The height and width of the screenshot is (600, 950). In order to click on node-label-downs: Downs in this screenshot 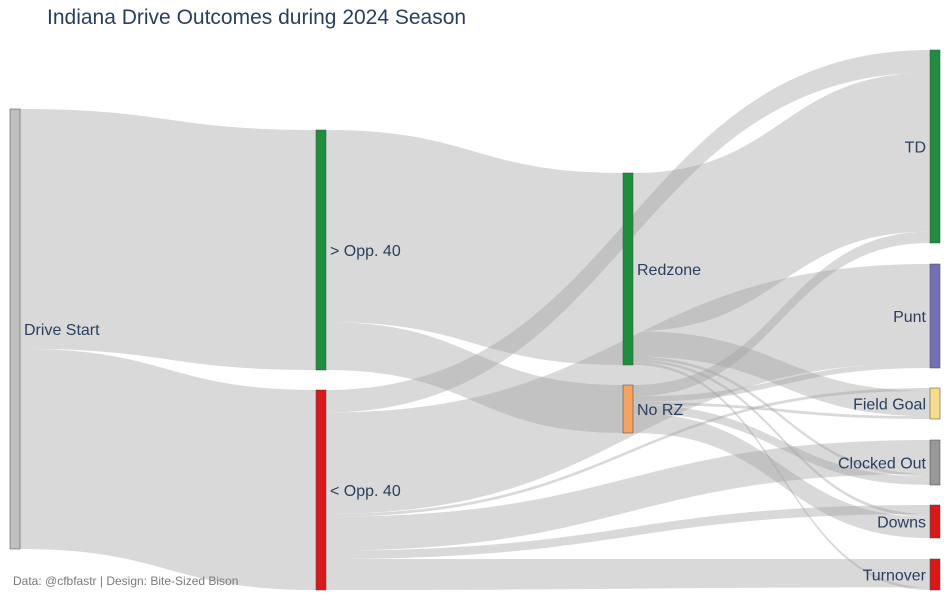, I will do `click(901, 523)`.